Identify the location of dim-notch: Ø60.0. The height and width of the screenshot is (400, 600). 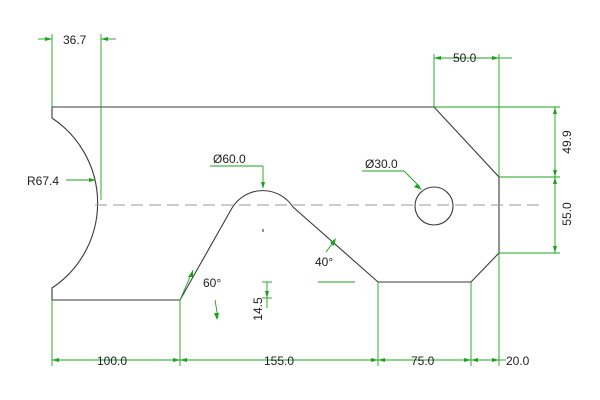
(237, 170).